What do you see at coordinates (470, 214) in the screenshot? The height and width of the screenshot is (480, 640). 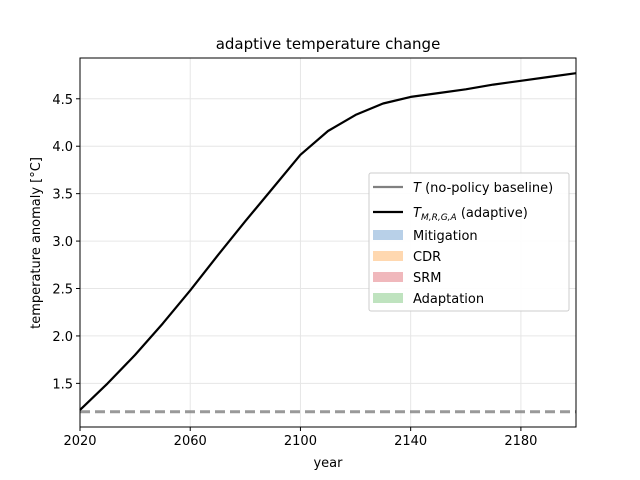 I see `legend-label-1: TM,R,G,A (adaptive)` at bounding box center [470, 214].